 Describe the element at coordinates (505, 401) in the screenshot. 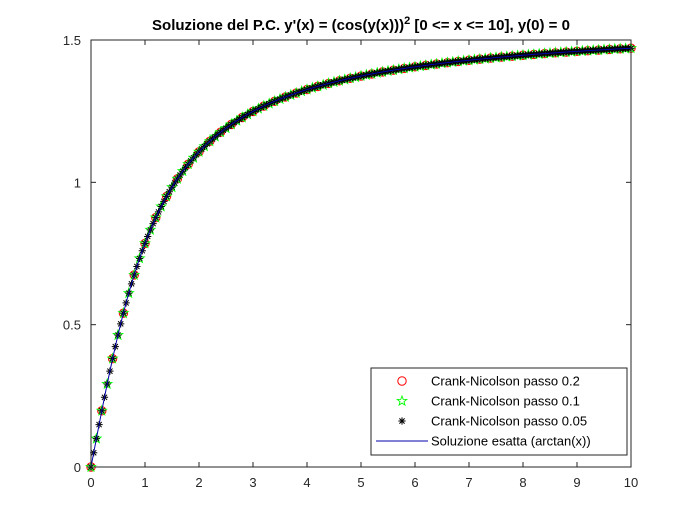

I see `legend-label-2: Crank-Nicolson passo 0.1` at that location.